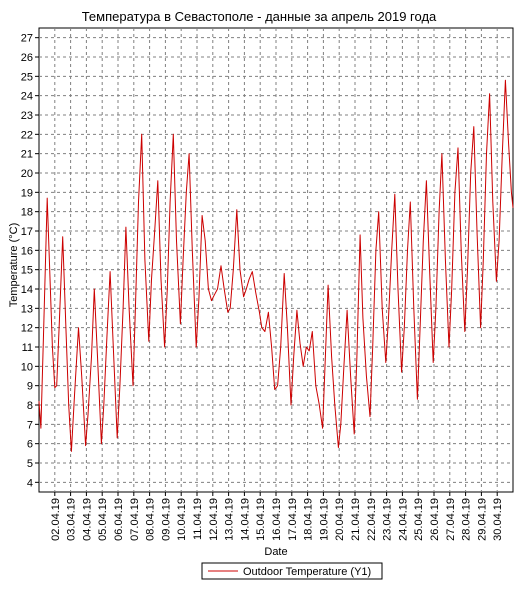 This screenshot has width=516, height=589. Describe the element at coordinates (151, 519) in the screenshot. I see `x-tick-label: 08.04.19` at that location.